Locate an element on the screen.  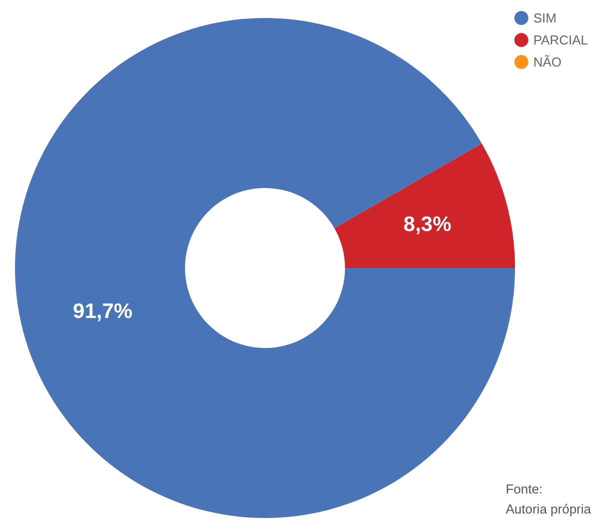
legend-label: SIM is located at coordinates (544, 18).